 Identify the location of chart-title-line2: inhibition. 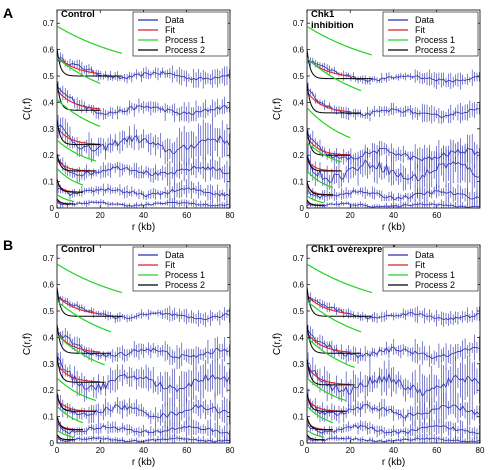
(332, 25).